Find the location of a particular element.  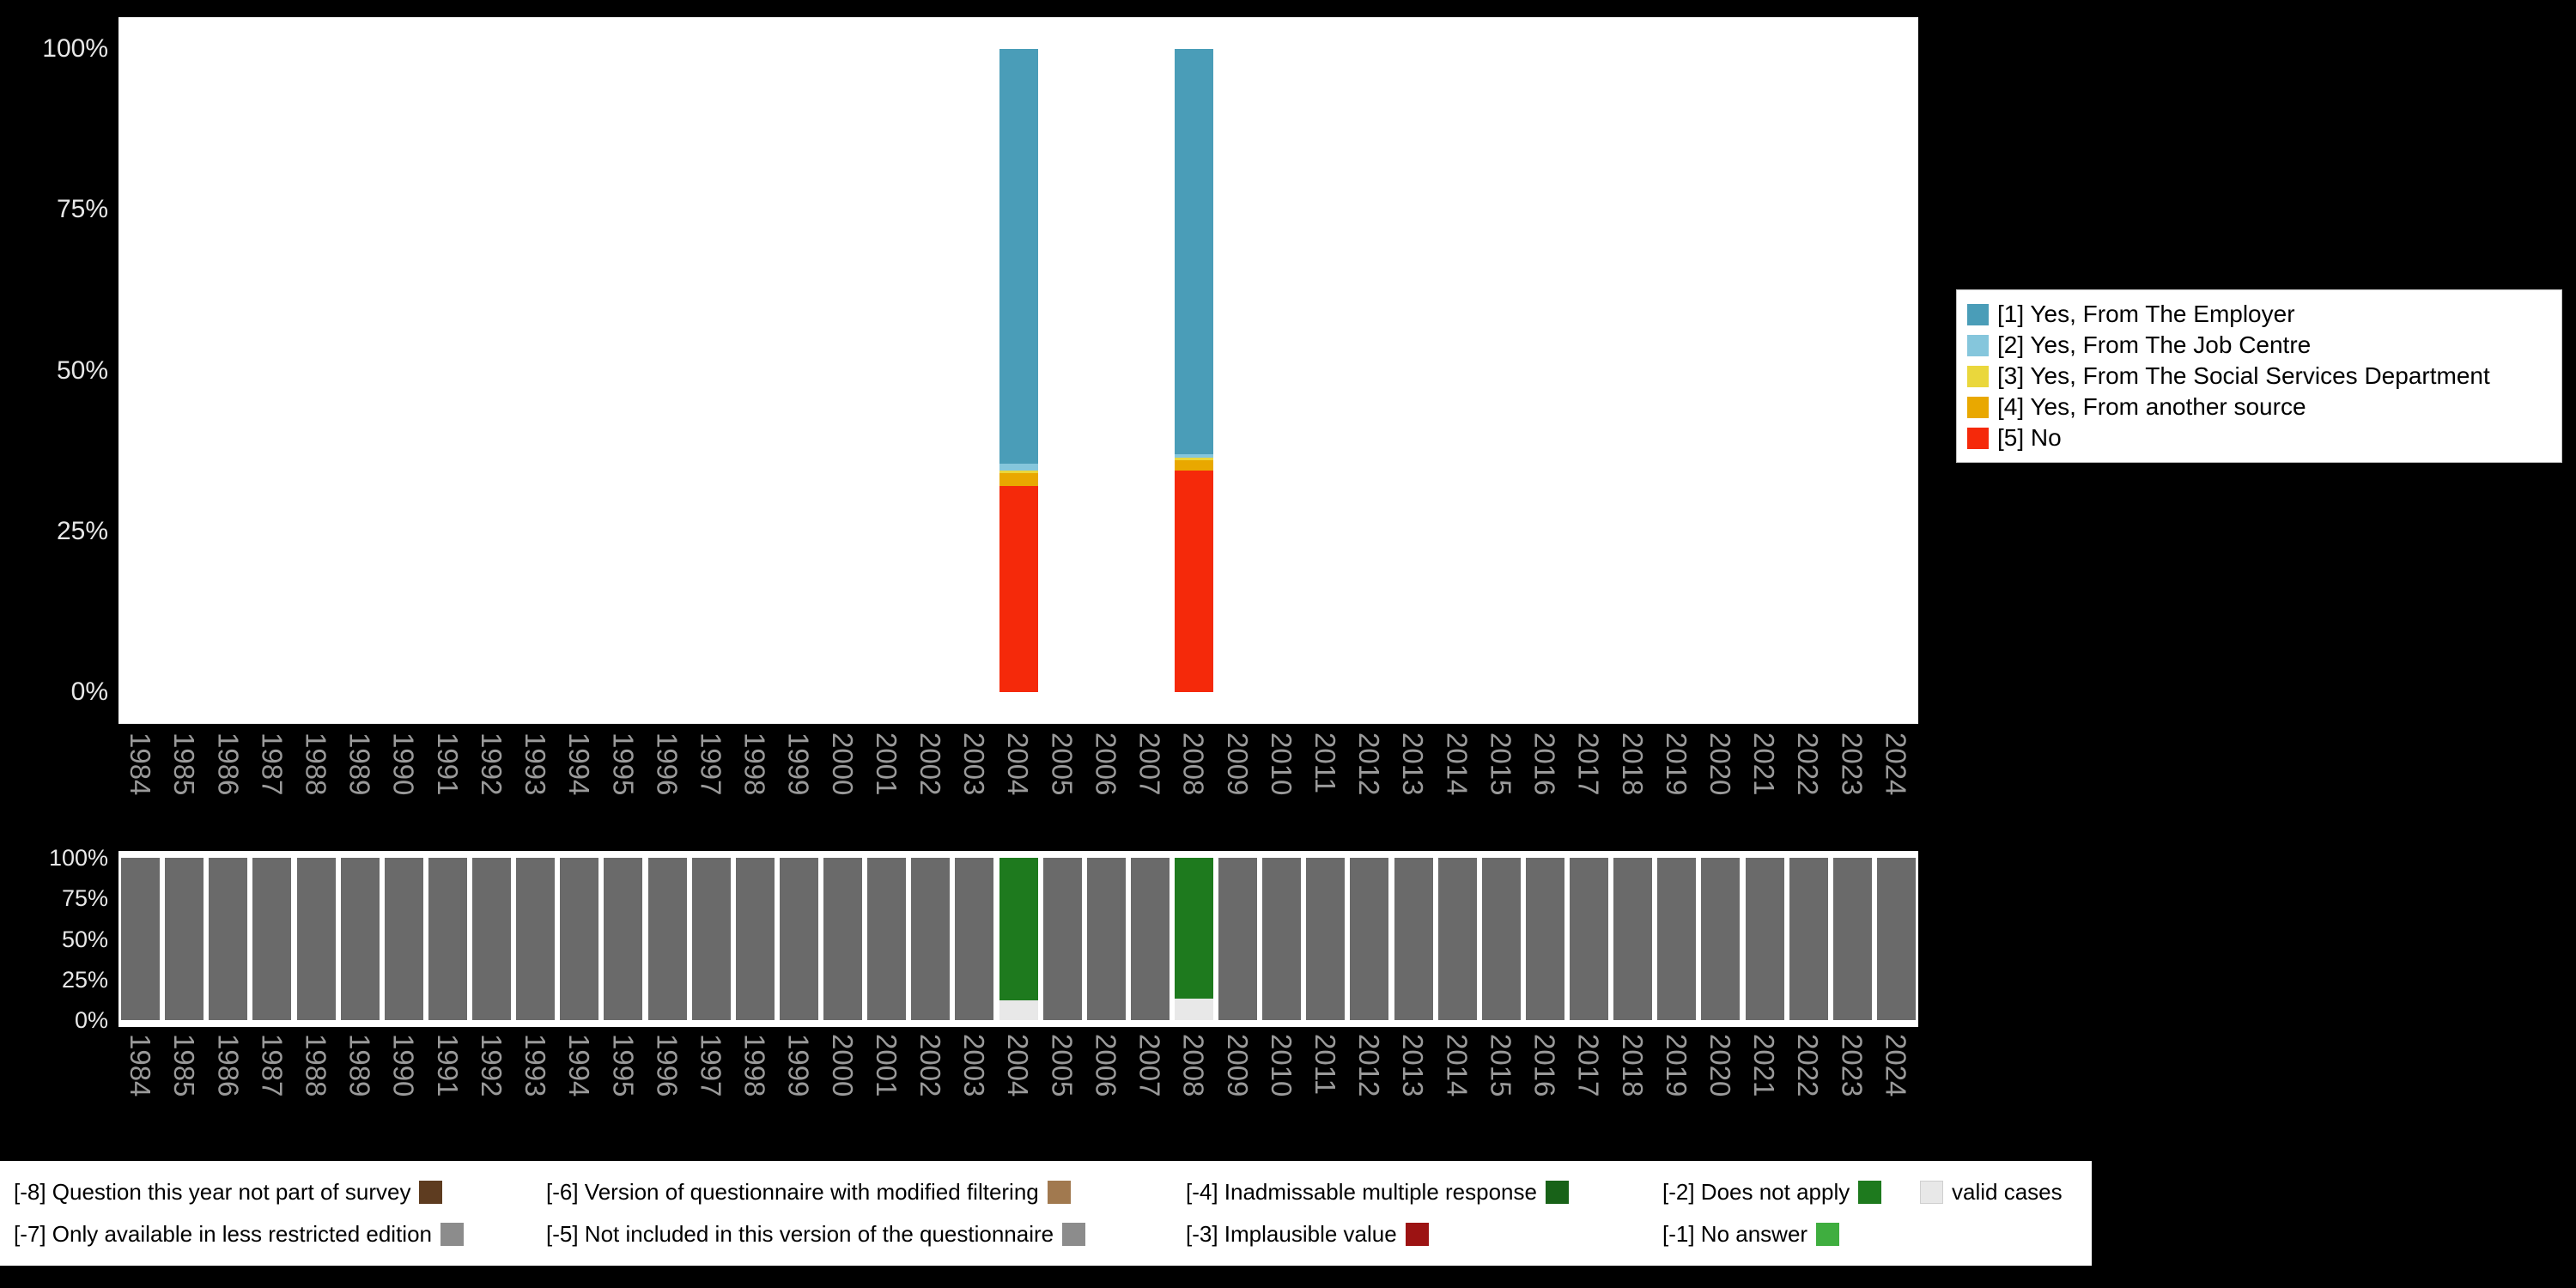

missing-legend-swatch is located at coordinates (1417, 1235).